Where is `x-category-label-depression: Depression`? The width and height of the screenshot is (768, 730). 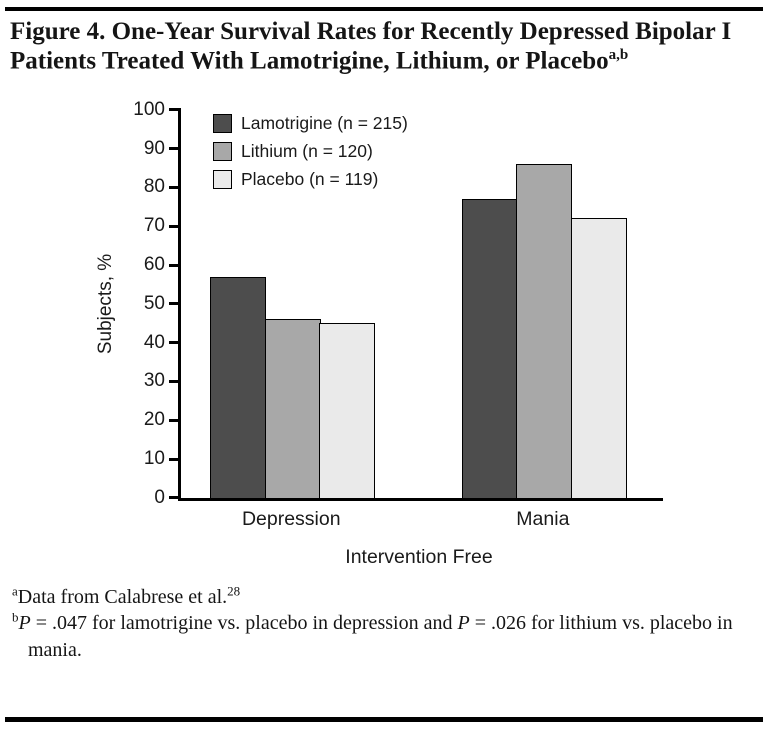
x-category-label-depression: Depression is located at coordinates (291, 518).